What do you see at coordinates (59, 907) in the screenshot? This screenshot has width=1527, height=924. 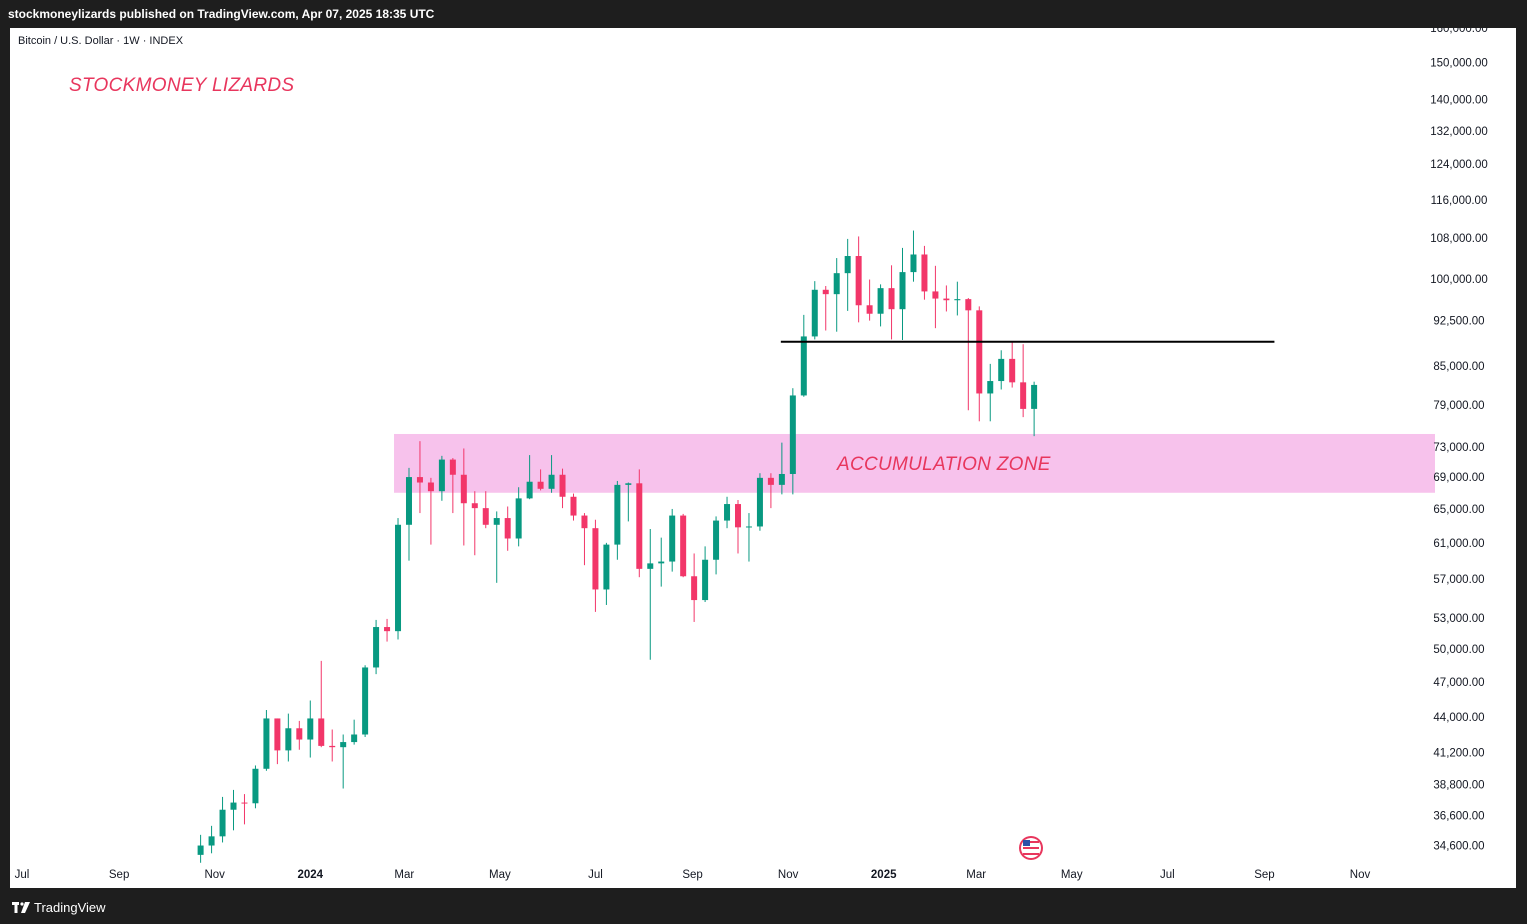 I see `tradingview-logo: TradingView` at bounding box center [59, 907].